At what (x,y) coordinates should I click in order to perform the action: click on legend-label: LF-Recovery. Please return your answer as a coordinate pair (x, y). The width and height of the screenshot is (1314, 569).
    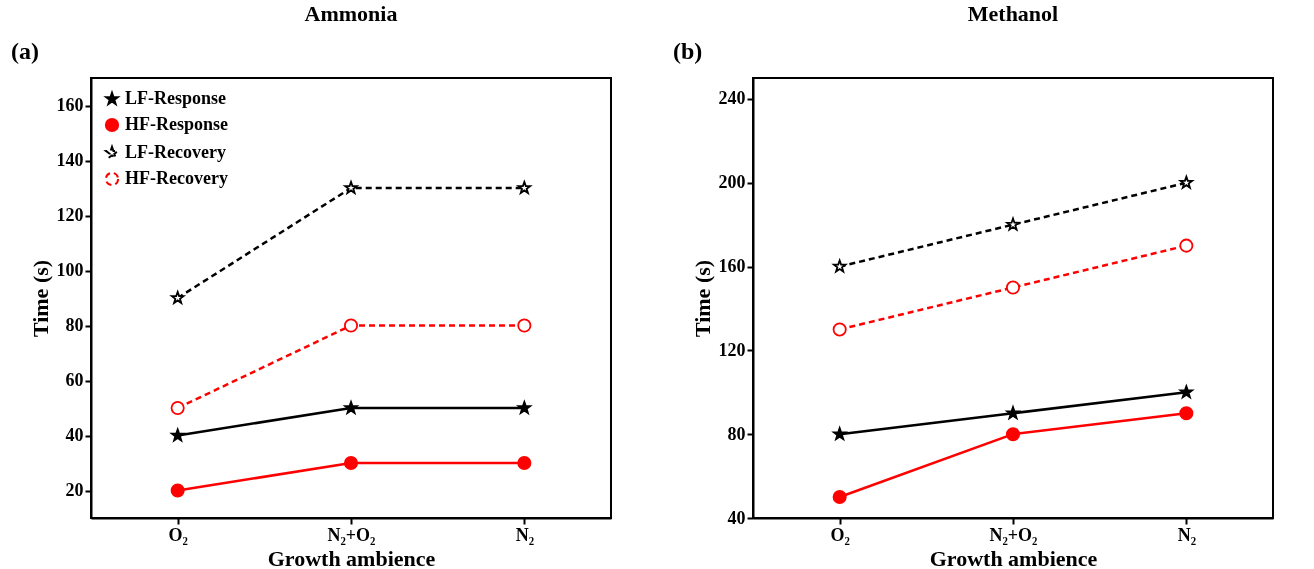
    Looking at the image, I should click on (175, 152).